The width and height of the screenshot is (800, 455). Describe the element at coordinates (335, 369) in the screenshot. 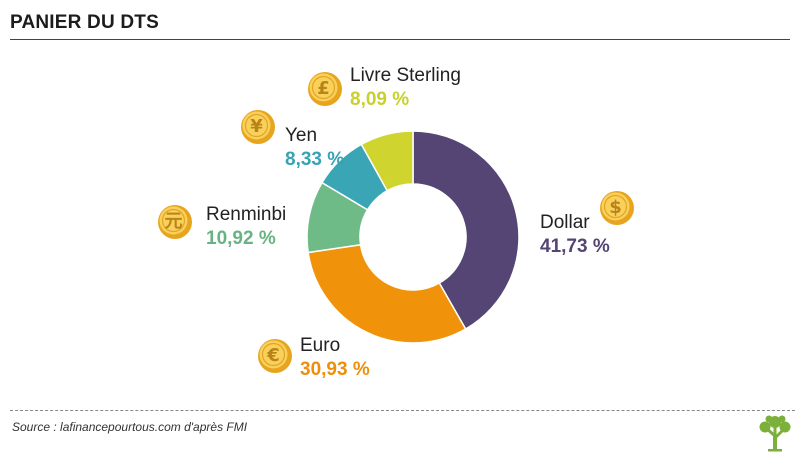

I see `value-euro: 30,93 %` at that location.